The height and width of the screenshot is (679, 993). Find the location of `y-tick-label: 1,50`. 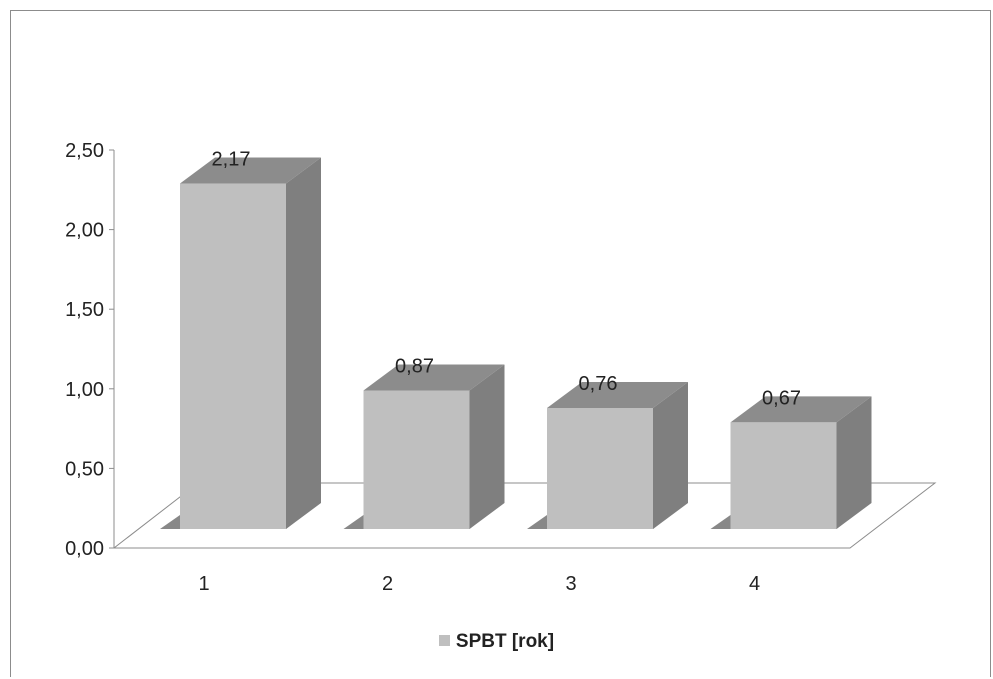

y-tick-label: 1,50 is located at coordinates (84, 310).